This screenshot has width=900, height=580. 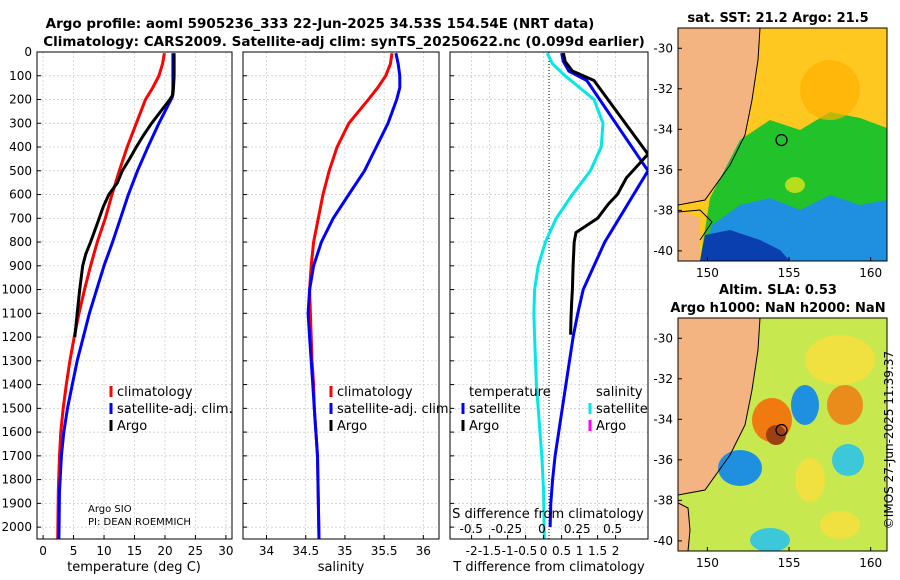 What do you see at coordinates (542, 529) in the screenshot?
I see `s-diff-tick-label: 0` at bounding box center [542, 529].